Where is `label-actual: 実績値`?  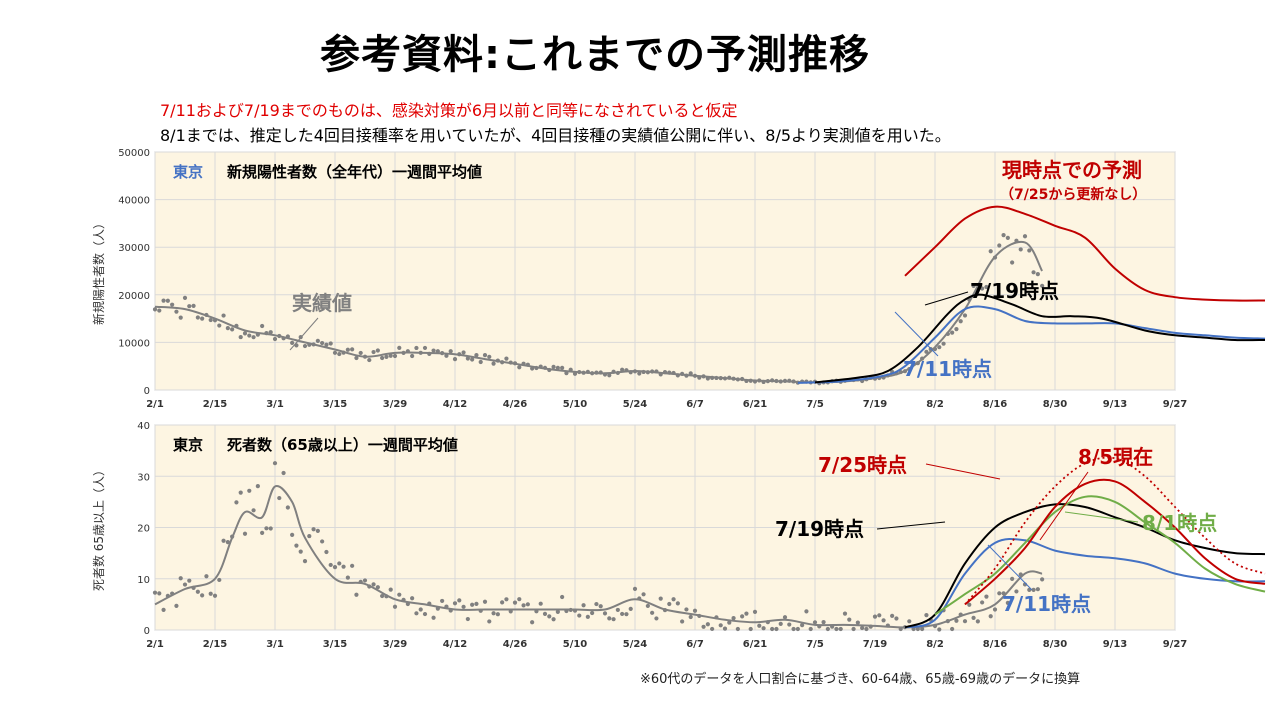
label-actual: 実績値 is located at coordinates (322, 303).